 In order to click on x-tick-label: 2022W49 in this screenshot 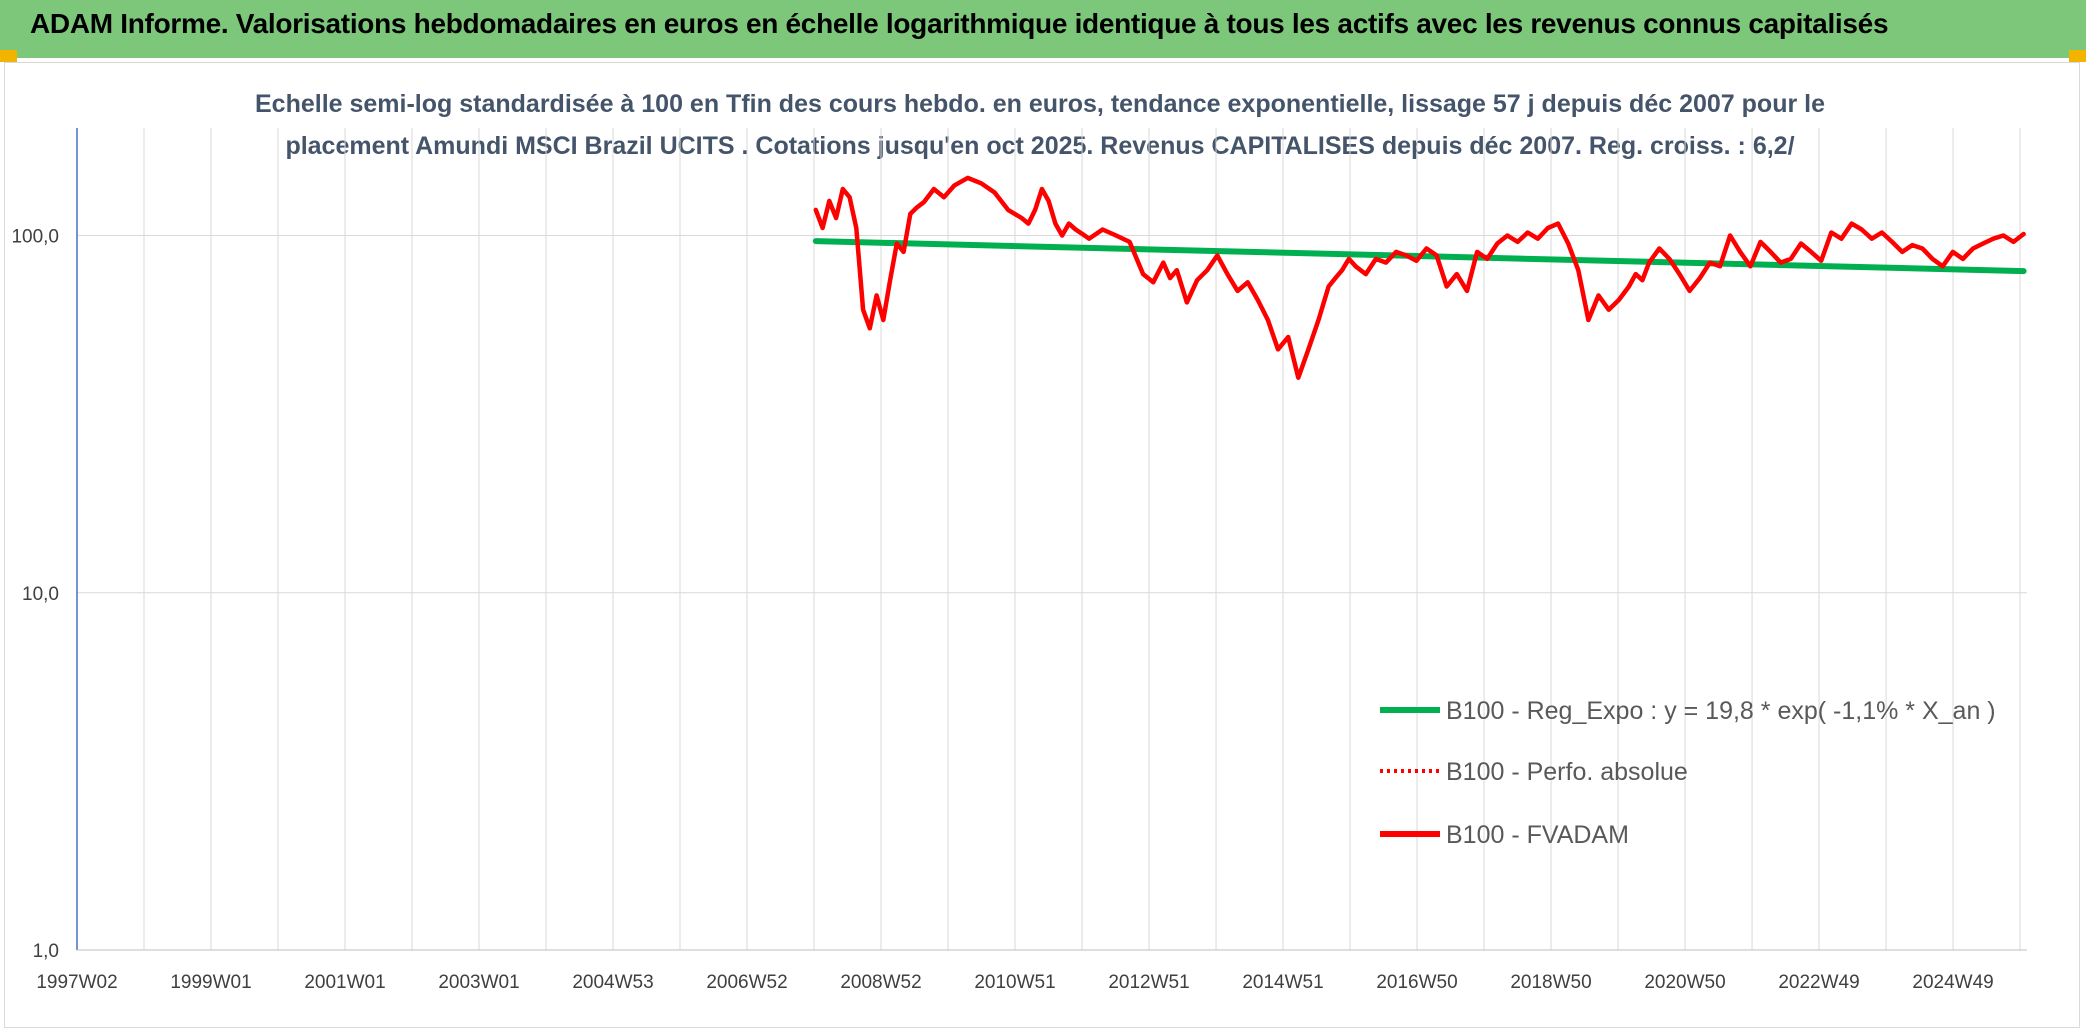, I will do `click(1818, 982)`.